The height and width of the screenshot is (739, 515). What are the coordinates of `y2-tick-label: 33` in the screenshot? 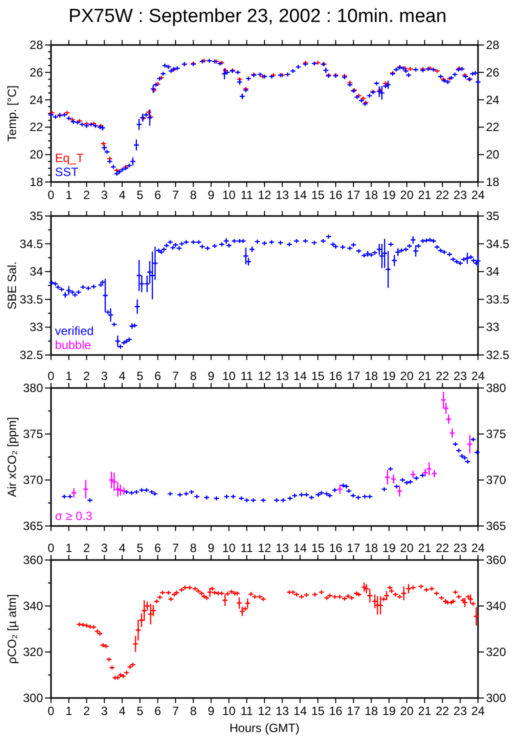 It's located at (493, 327).